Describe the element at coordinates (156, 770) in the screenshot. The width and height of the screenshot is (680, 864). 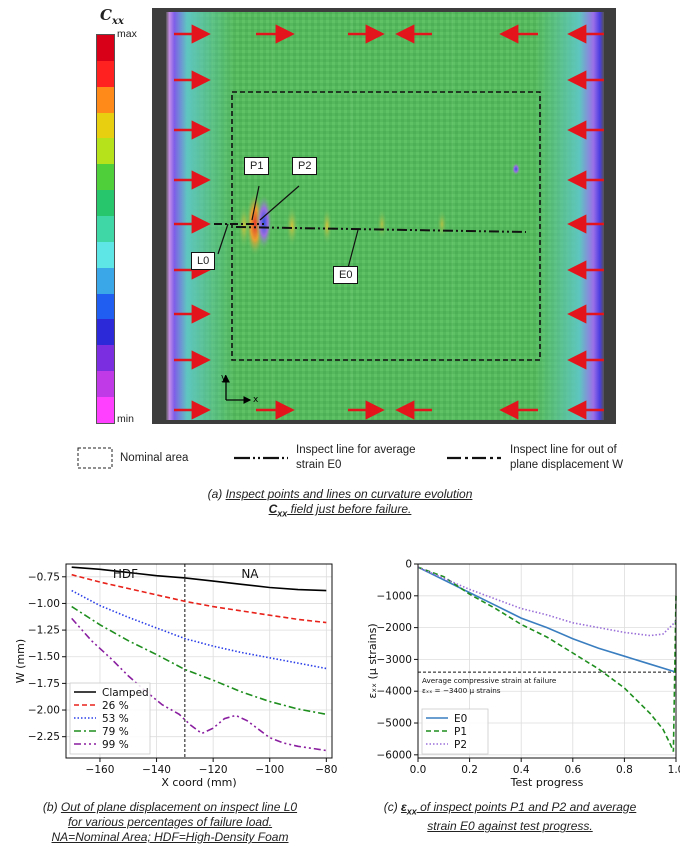
I see `x-tick-label: −140` at that location.